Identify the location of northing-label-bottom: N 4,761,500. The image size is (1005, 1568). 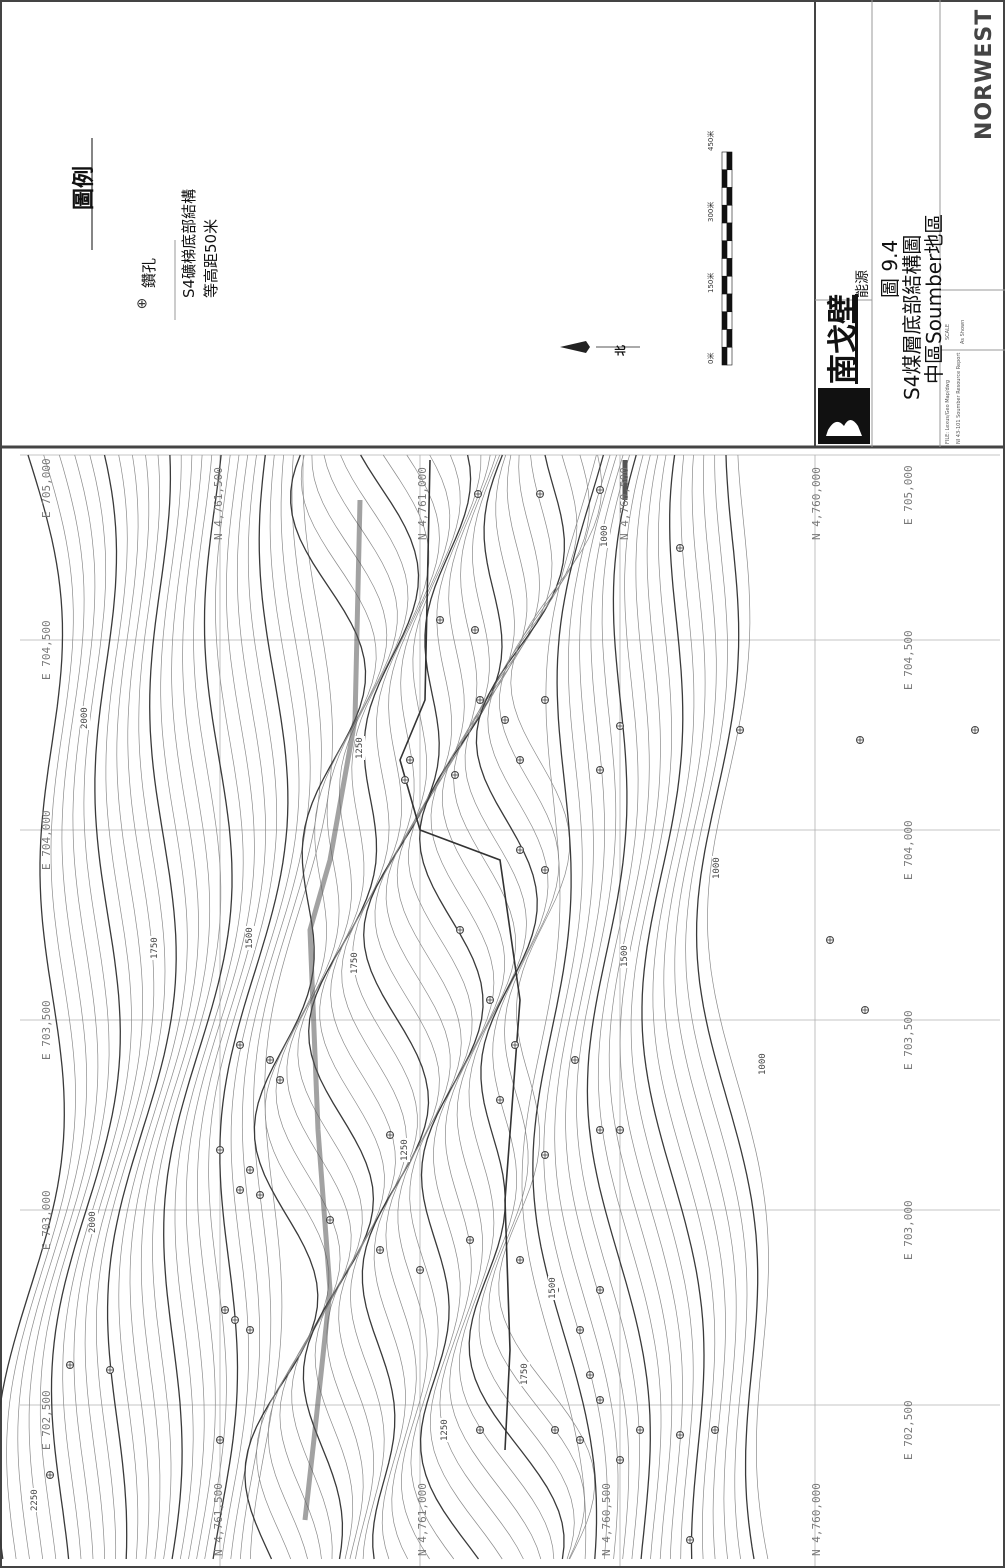
(218, 1519).